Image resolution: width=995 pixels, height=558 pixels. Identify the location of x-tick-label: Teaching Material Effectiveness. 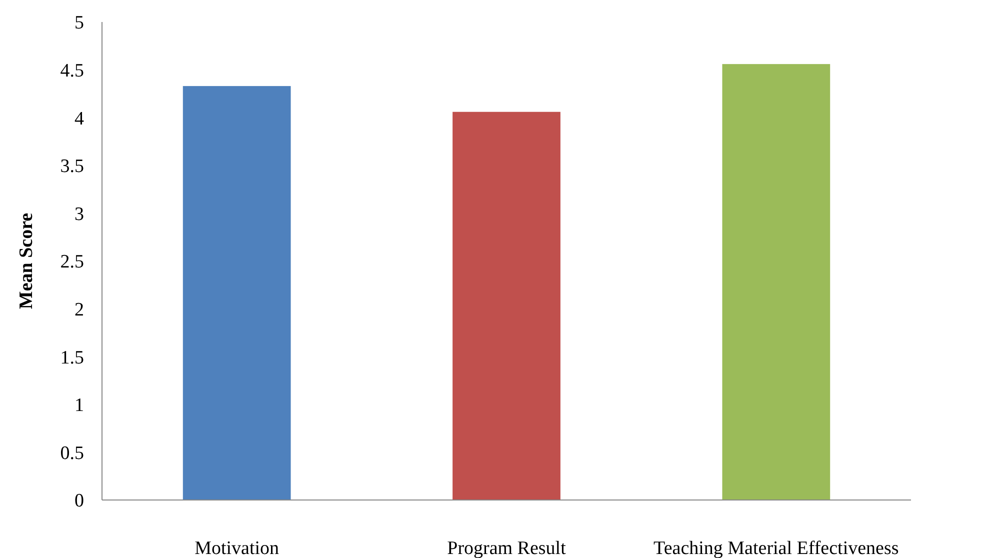
(776, 548).